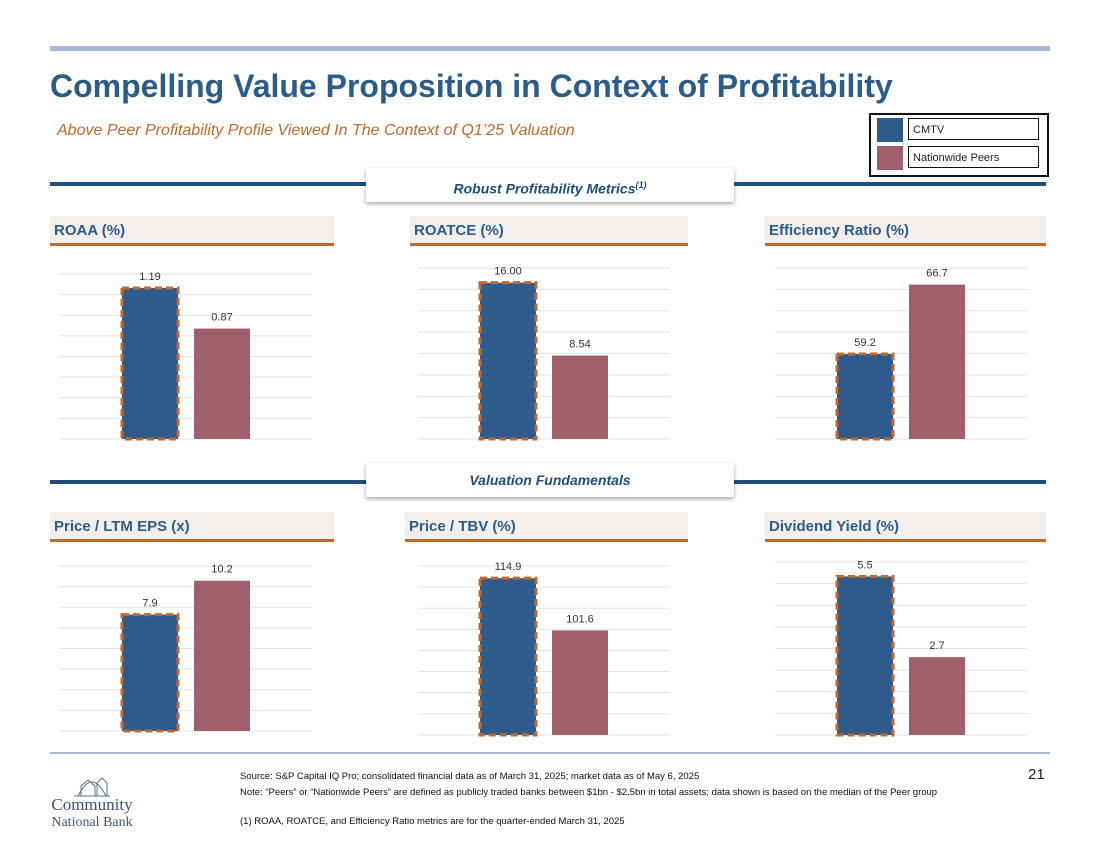 This screenshot has width=1100, height=850. What do you see at coordinates (890, 130) in the screenshot?
I see `legend-swatch-cmtv` at bounding box center [890, 130].